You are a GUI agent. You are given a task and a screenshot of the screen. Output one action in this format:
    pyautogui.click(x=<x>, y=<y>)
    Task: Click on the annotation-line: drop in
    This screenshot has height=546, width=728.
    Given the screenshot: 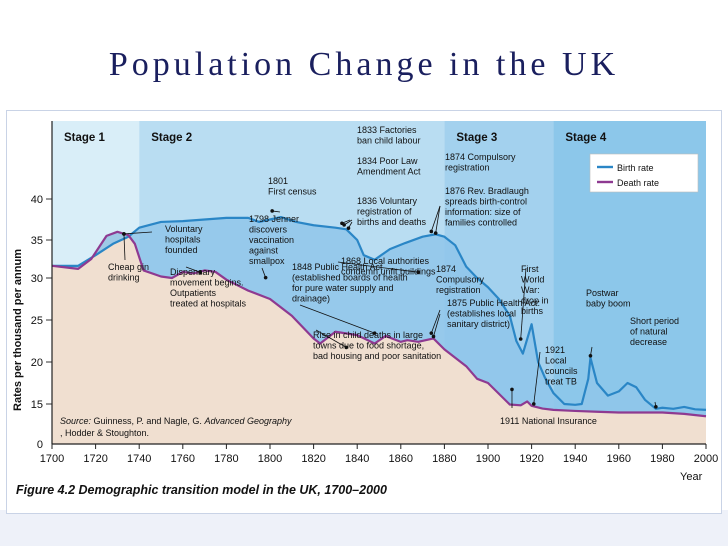 What is the action you would take?
    pyautogui.click(x=535, y=301)
    